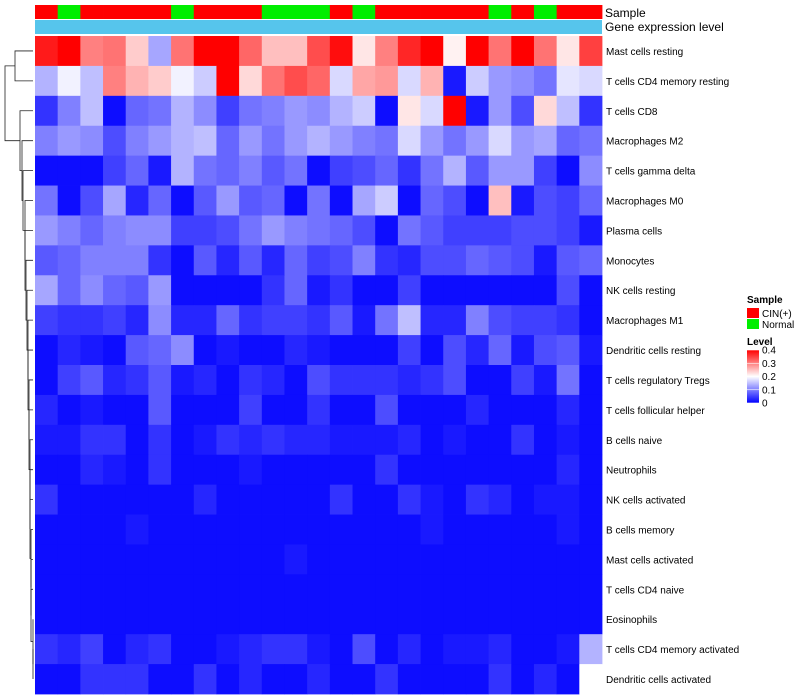 This screenshot has width=800, height=700. What do you see at coordinates (672, 650) in the screenshot?
I see `row-label: T cells CD4 memory activated` at bounding box center [672, 650].